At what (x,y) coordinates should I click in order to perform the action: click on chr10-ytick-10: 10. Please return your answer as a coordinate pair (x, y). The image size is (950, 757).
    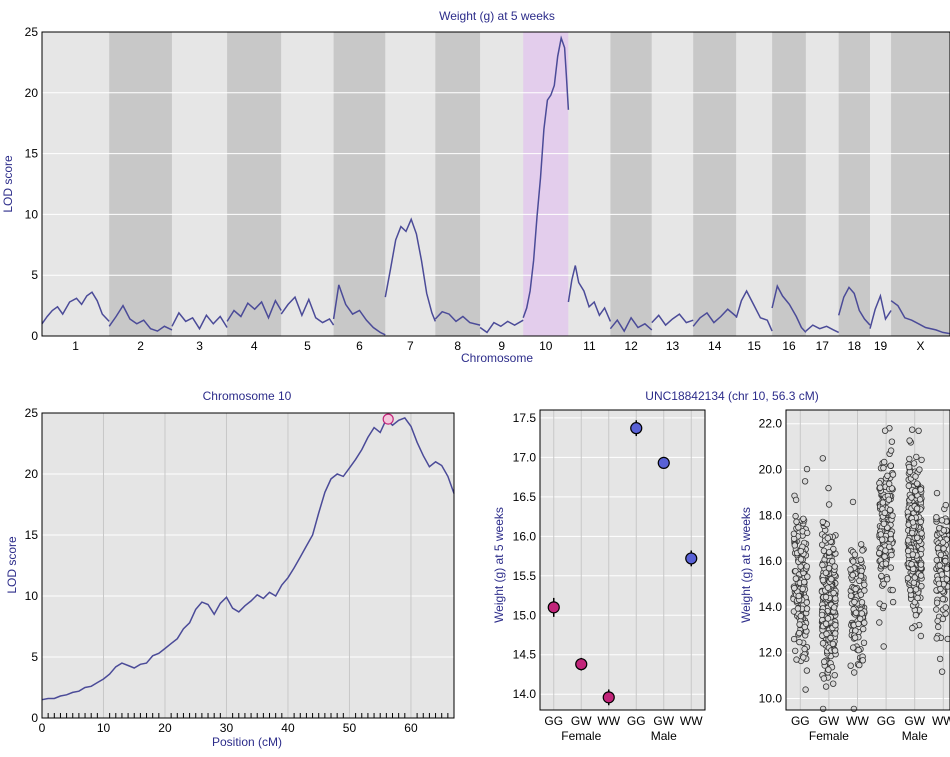
    Looking at the image, I should click on (32, 596).